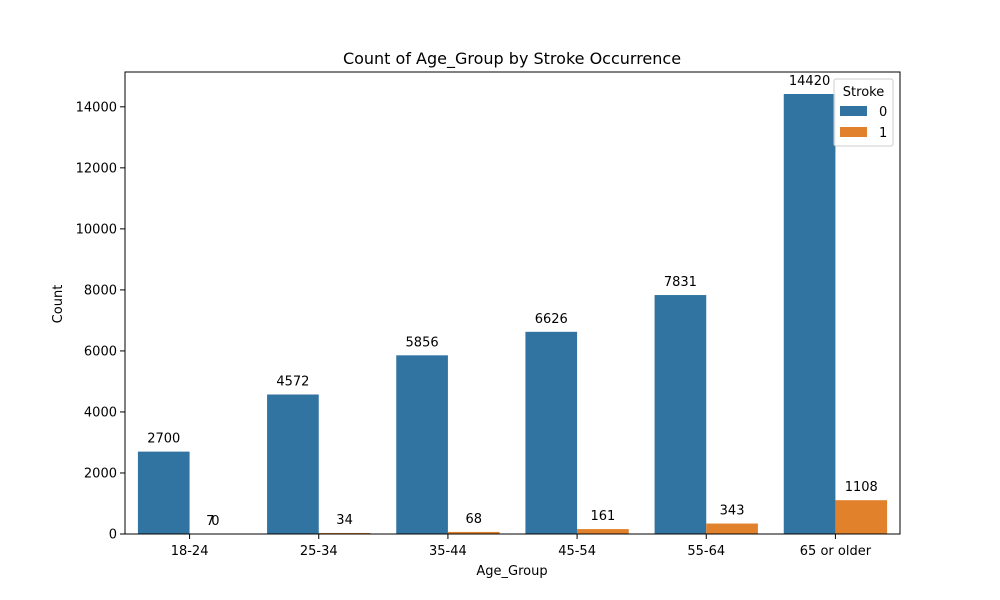 Image resolution: width=1000 pixels, height=600 pixels. What do you see at coordinates (861, 517) in the screenshot?
I see `bar-series-1-65-or-older` at bounding box center [861, 517].